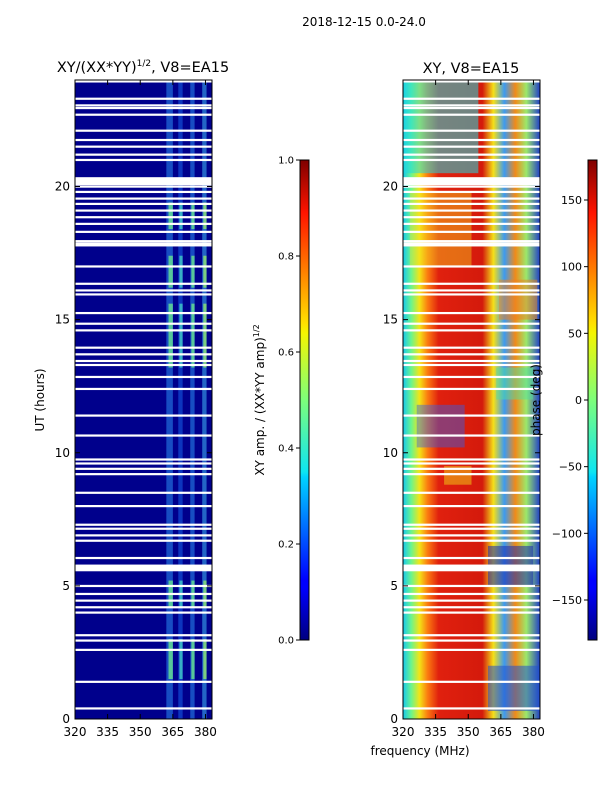 This screenshot has width=600, height=800. I want to click on right-y-tick-label: 0, so click(394, 719).